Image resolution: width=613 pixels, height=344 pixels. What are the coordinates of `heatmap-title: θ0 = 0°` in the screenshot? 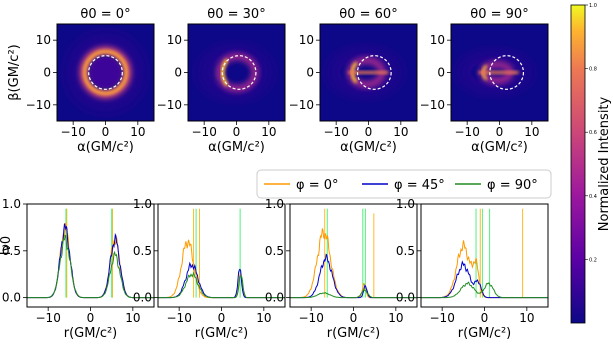 It's located at (105, 14).